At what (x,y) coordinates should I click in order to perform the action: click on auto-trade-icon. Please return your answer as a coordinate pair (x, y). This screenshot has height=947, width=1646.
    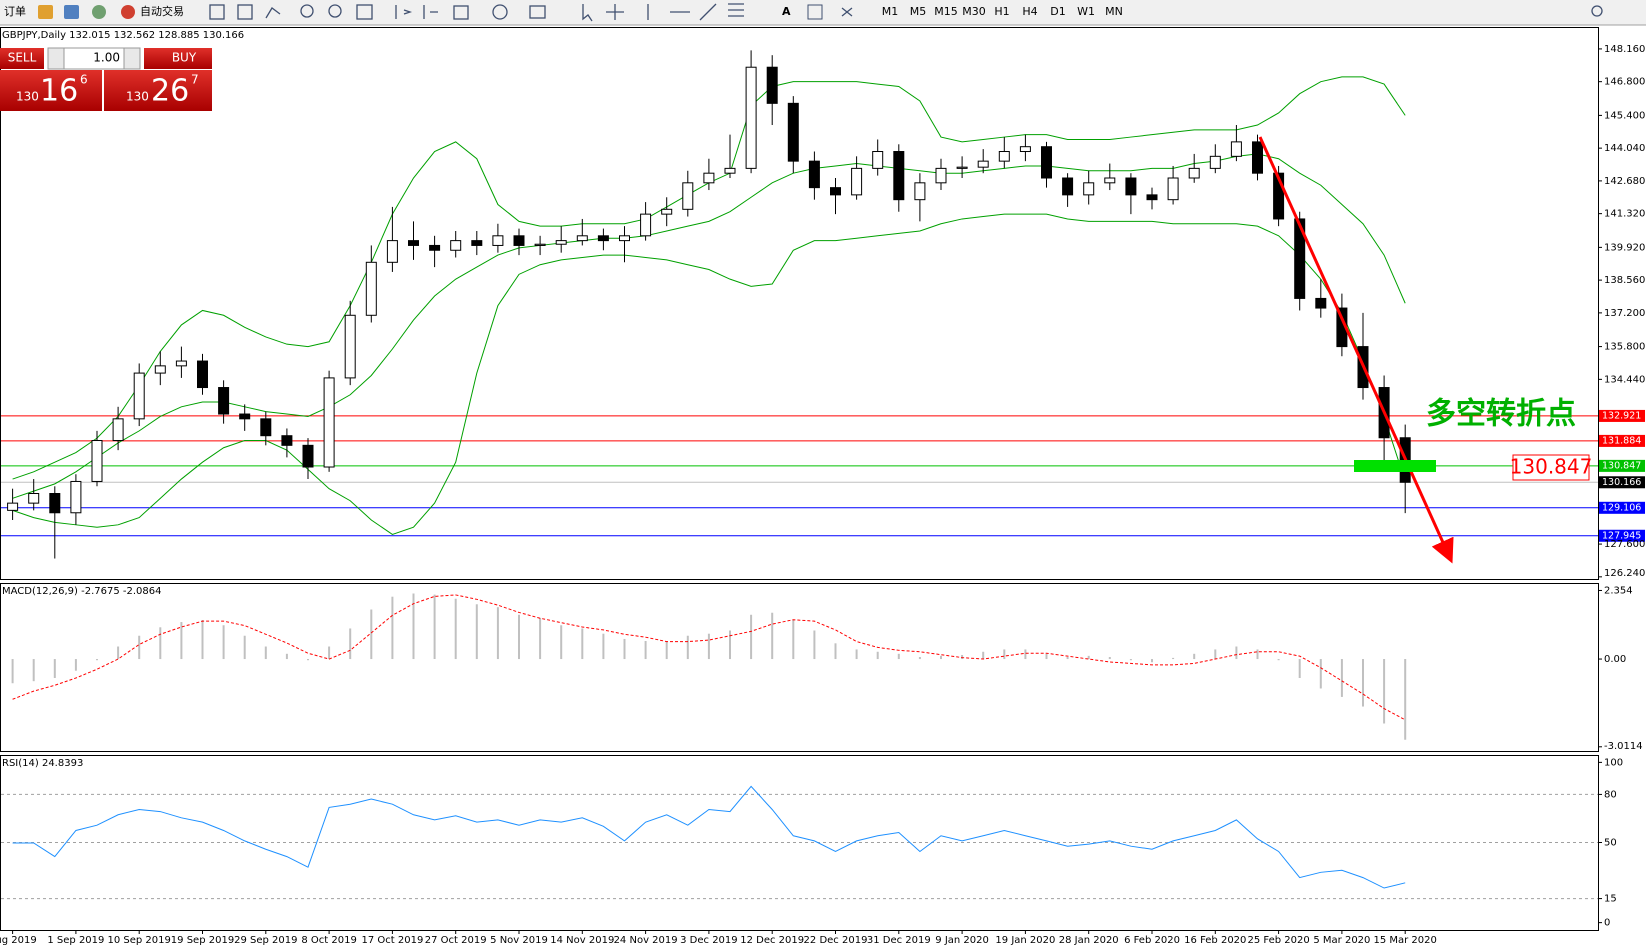
    Looking at the image, I should click on (128, 12).